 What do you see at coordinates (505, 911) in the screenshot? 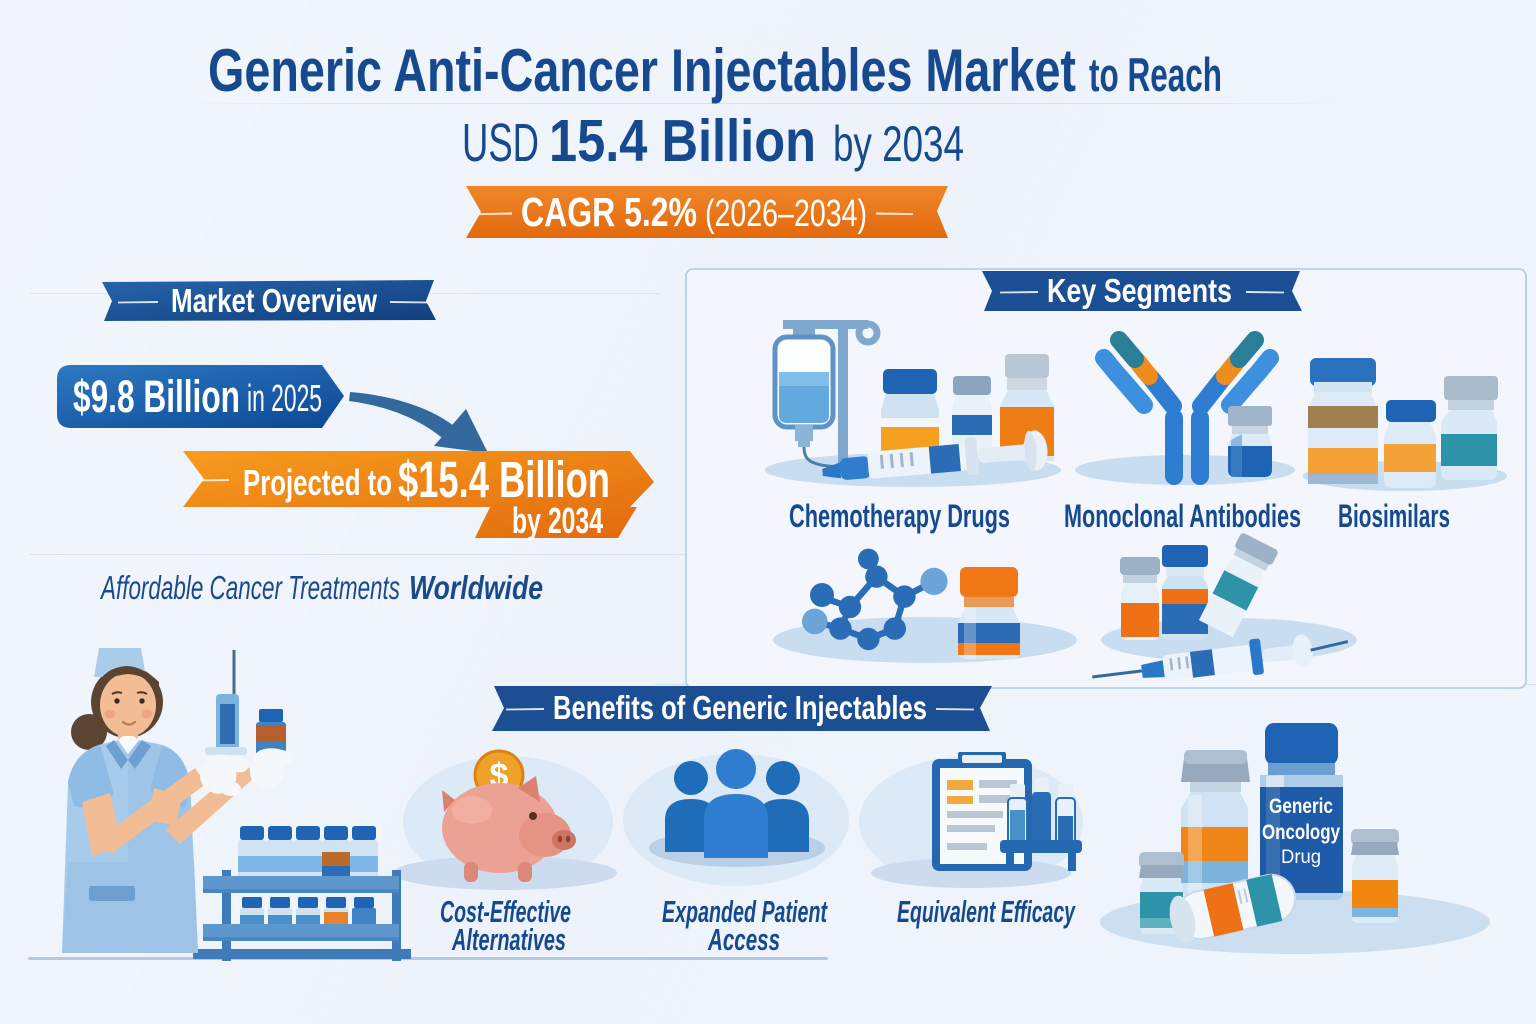
I see `svg-text: Cost-Effective` at bounding box center [505, 911].